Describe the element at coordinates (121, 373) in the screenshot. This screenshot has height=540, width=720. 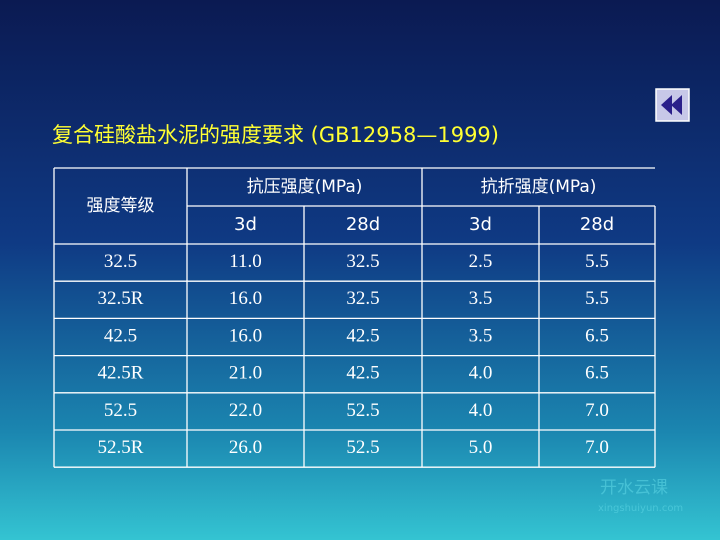
I see `table-cell: 42.5R` at that location.